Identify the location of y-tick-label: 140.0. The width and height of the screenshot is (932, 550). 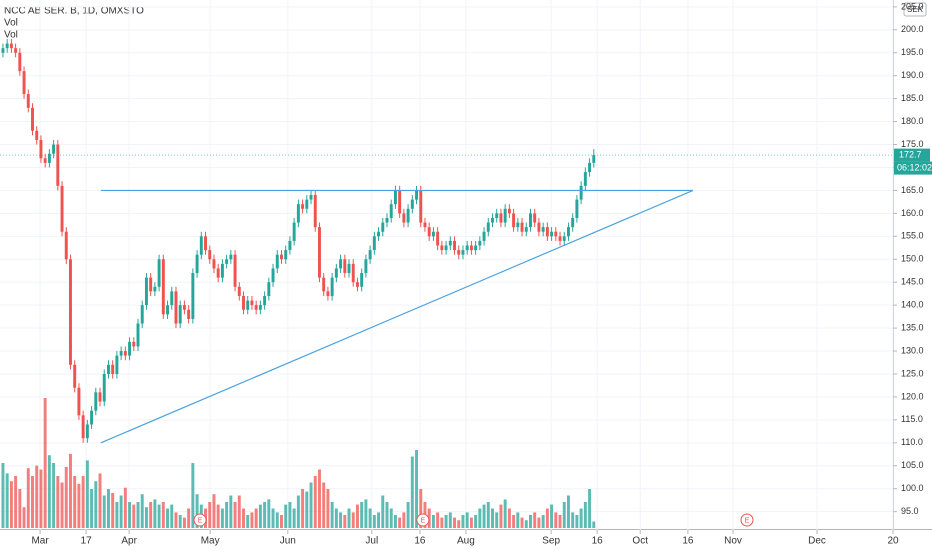
(912, 305).